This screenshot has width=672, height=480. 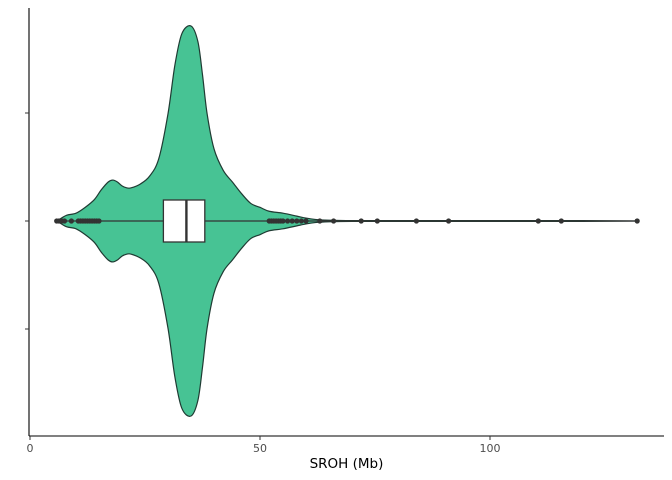 I want to click on x-tick-label: 50, so click(x=260, y=448).